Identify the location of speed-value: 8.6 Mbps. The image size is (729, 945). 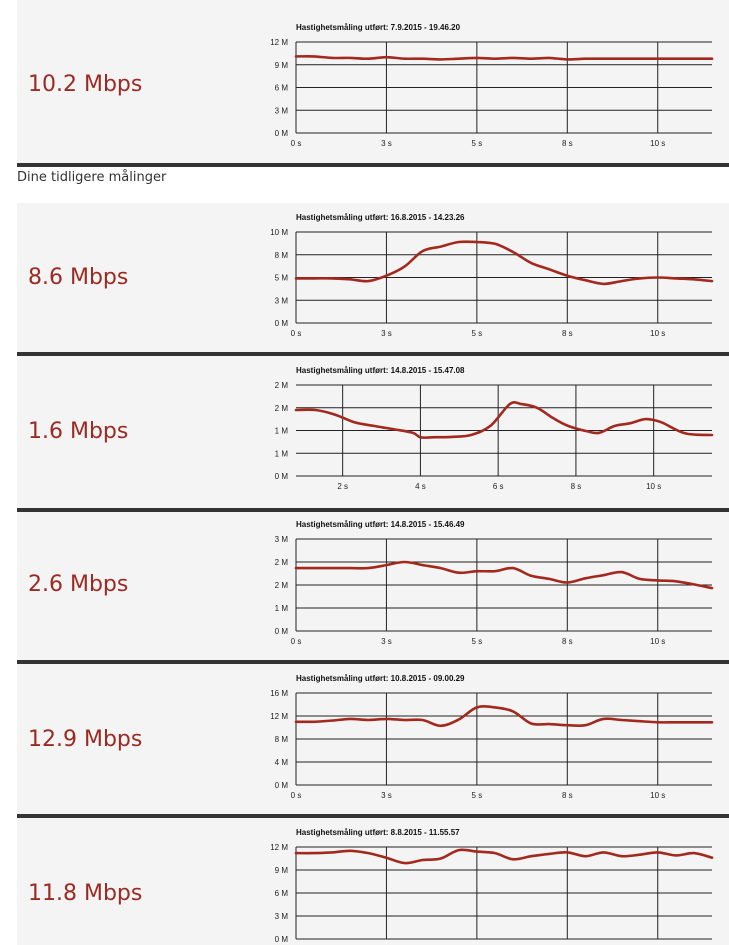
(78, 277).